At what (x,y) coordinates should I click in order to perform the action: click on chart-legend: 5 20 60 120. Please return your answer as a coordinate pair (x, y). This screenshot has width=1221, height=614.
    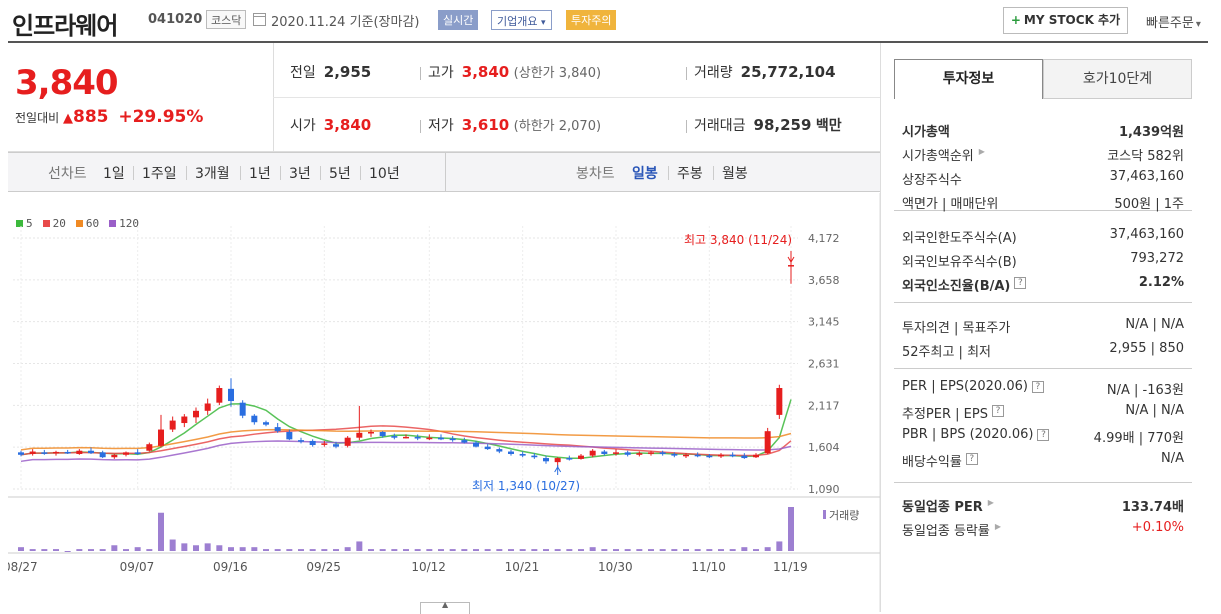
    Looking at the image, I should click on (82, 223).